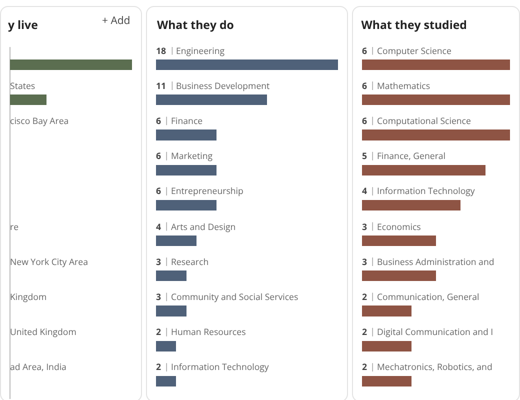 Image resolution: width=520 pixels, height=400 pixels. What do you see at coordinates (14, 227) in the screenshot?
I see `category-label: re` at bounding box center [14, 227].